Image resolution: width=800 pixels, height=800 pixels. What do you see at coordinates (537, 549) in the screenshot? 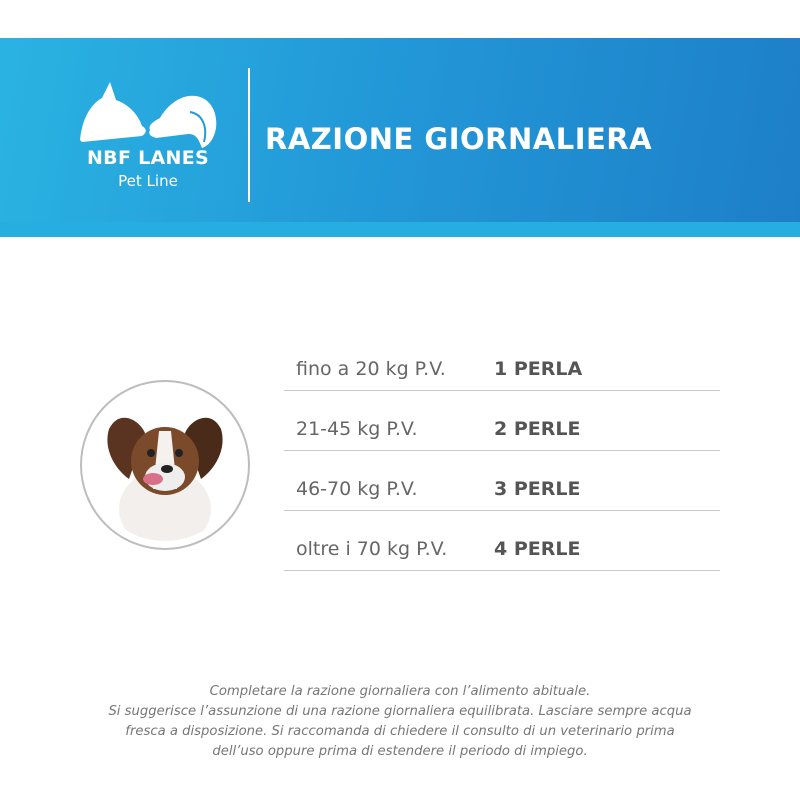
I see `dose-amount: 4 PERLE` at bounding box center [537, 549].